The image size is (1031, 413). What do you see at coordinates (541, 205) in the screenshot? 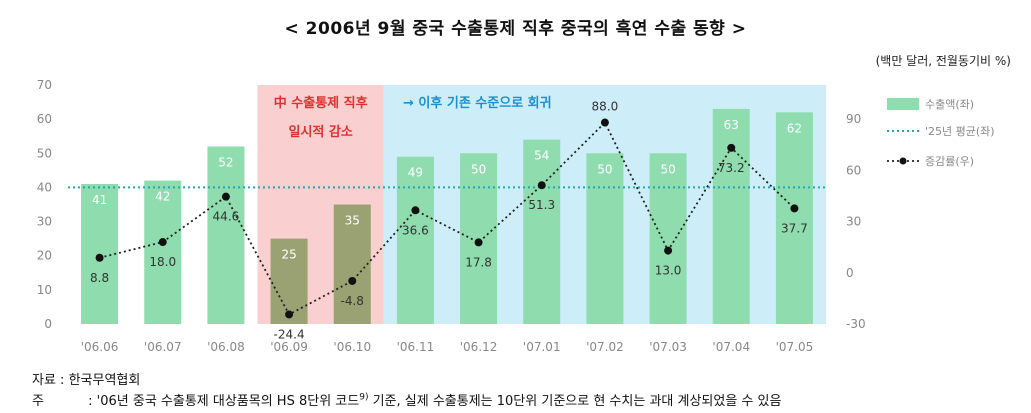
I see `growth-rate-label: 51.3` at bounding box center [541, 205].